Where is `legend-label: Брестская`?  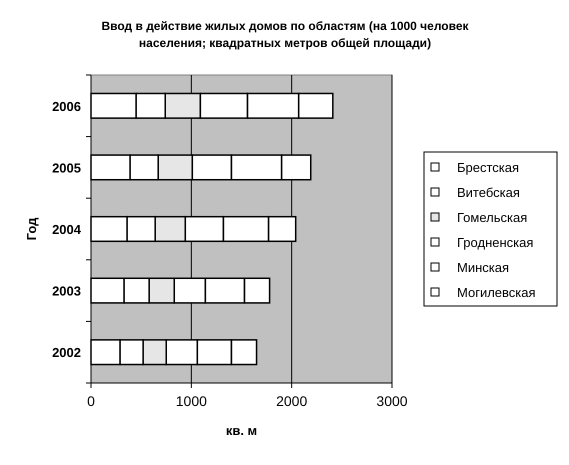
legend-label: Брестская is located at coordinates (488, 167).